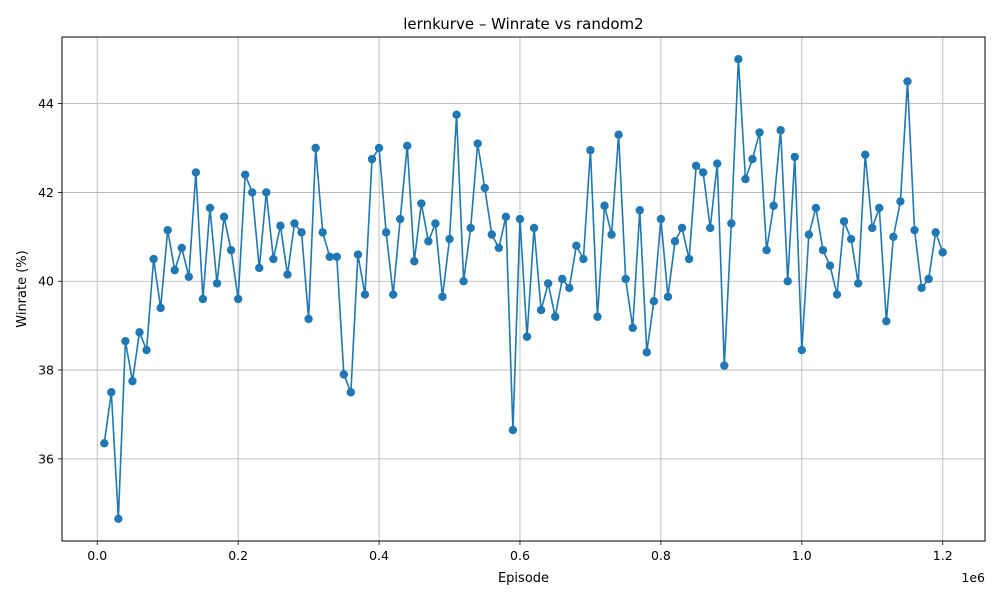 The width and height of the screenshot is (1000, 600). Describe the element at coordinates (238, 555) in the screenshot. I see `x-tick-label: 0.2` at that location.